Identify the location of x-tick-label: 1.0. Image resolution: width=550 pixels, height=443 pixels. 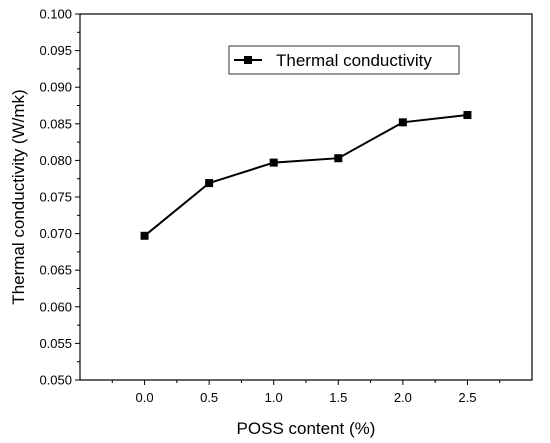
(274, 397).